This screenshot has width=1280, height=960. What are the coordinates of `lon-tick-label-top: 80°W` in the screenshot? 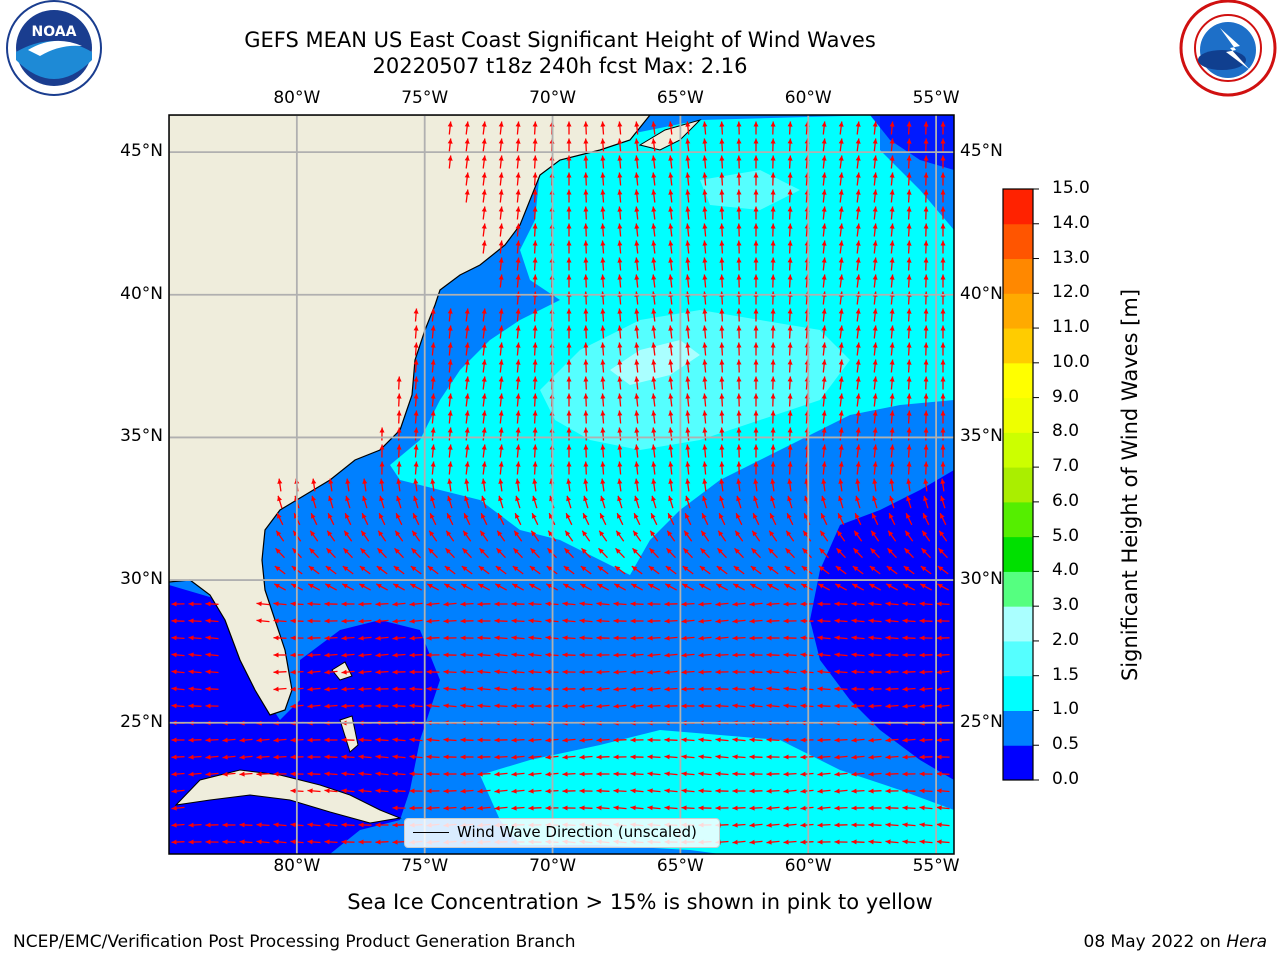 It's located at (297, 98).